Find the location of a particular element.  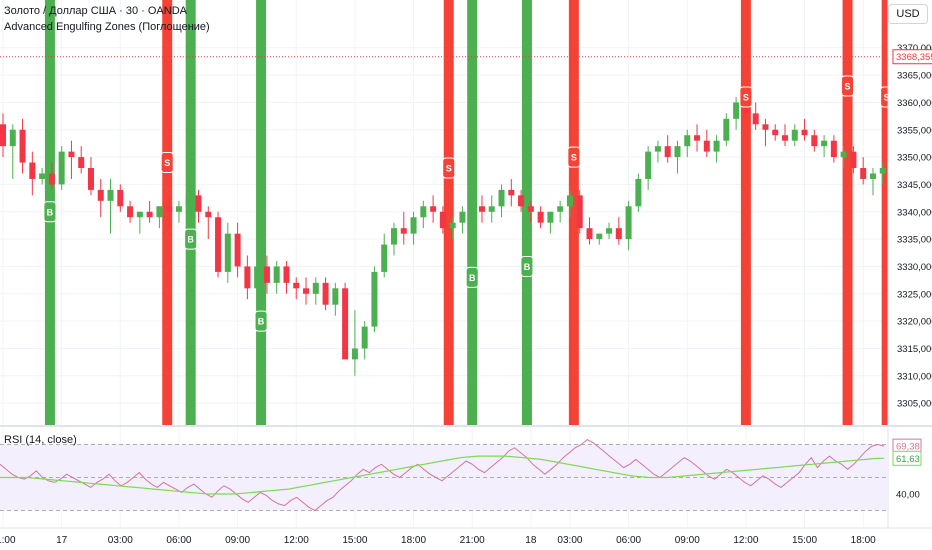

buy-zone is located at coordinates (190, 212).